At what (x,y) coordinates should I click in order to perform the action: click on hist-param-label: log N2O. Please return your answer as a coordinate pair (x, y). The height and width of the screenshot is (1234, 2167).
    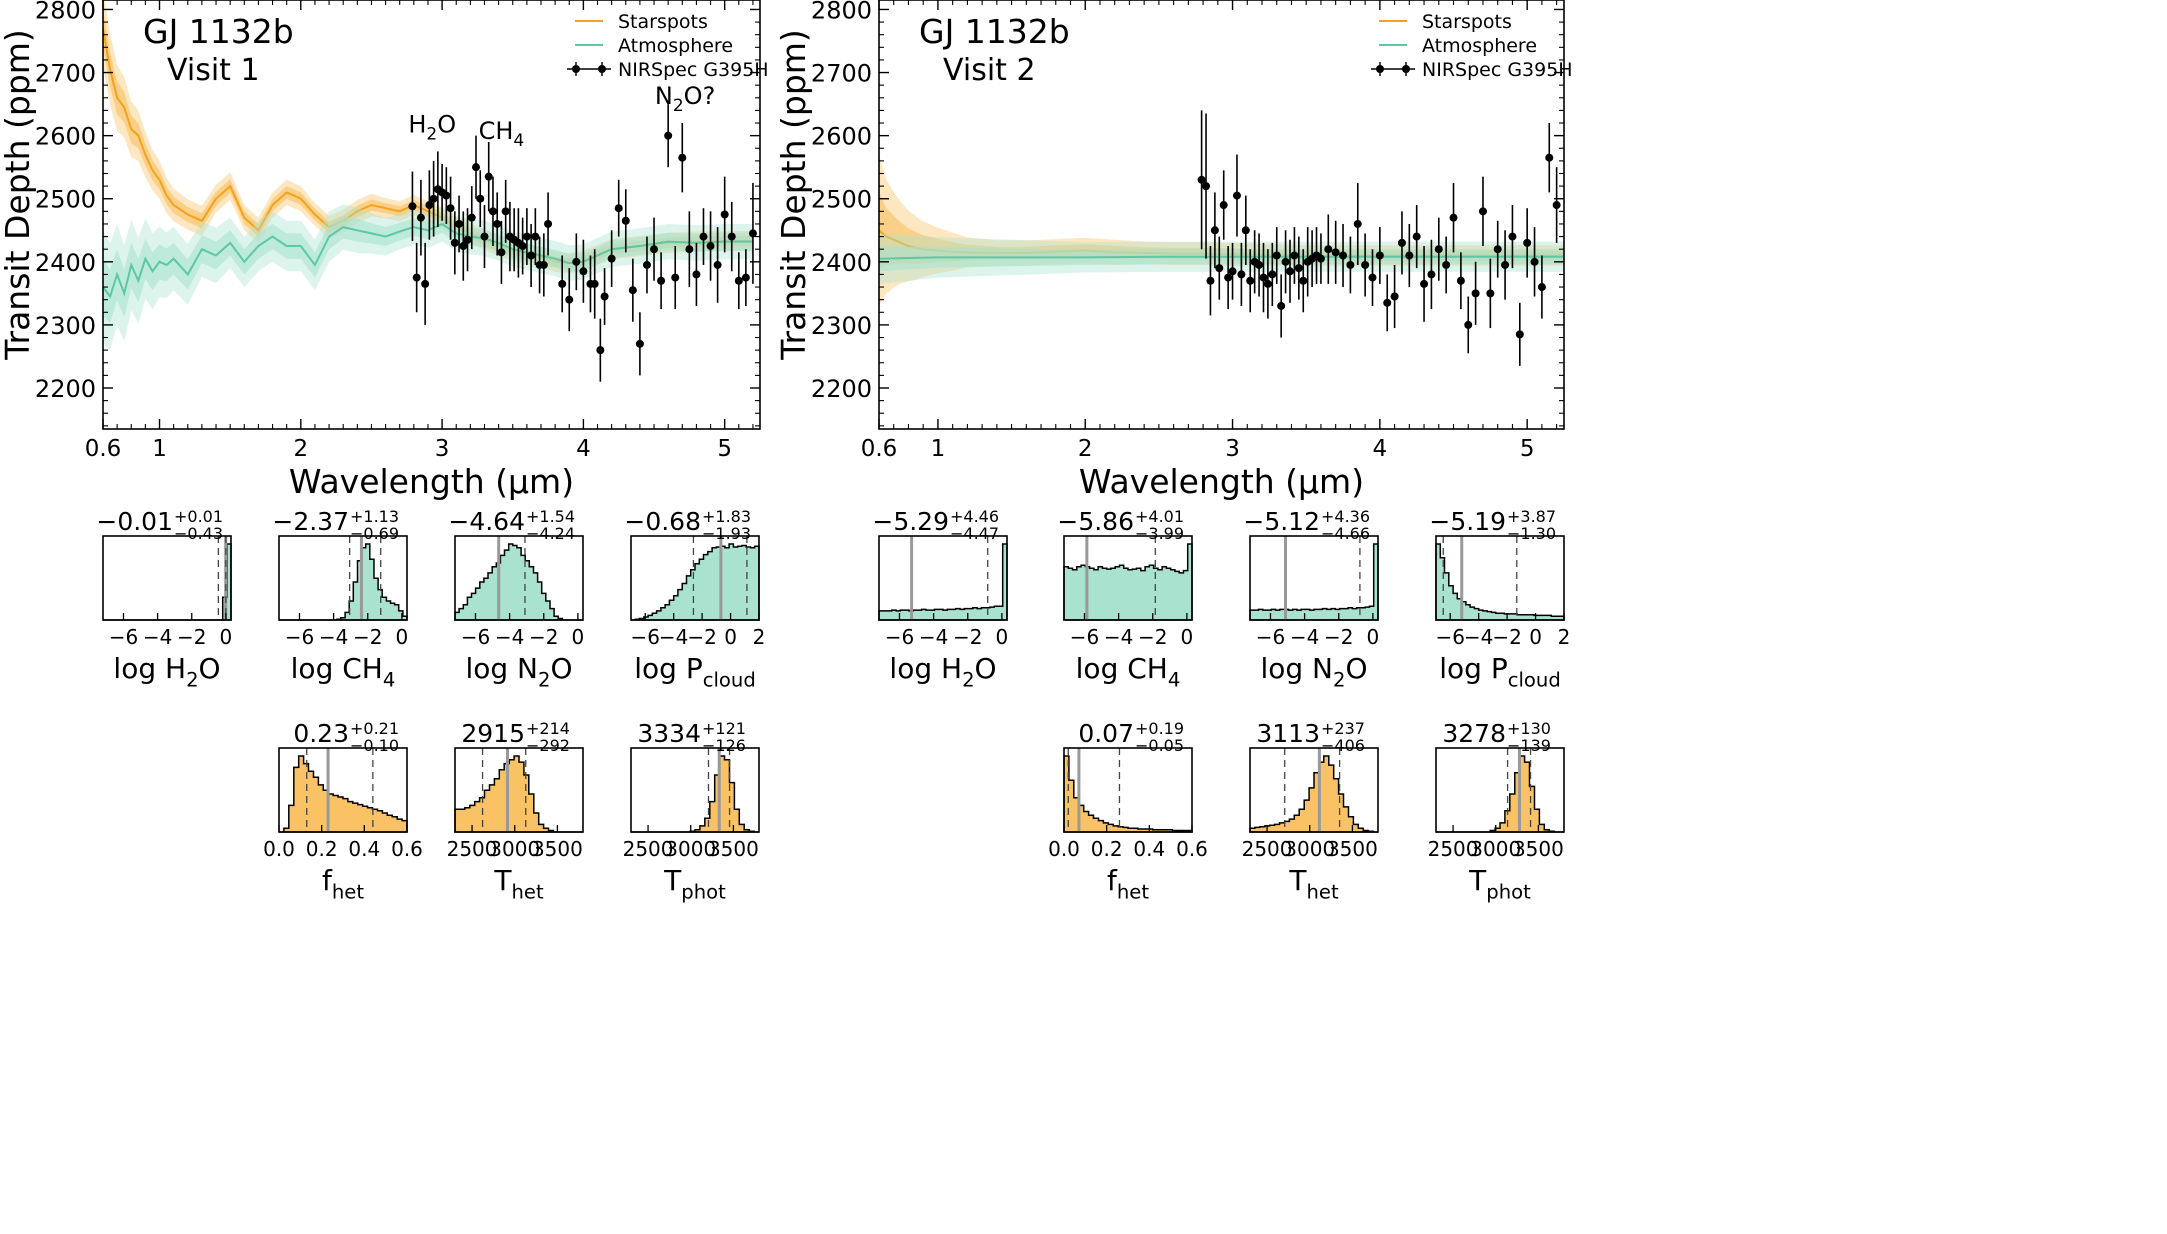
    Looking at the image, I should click on (1313, 671).